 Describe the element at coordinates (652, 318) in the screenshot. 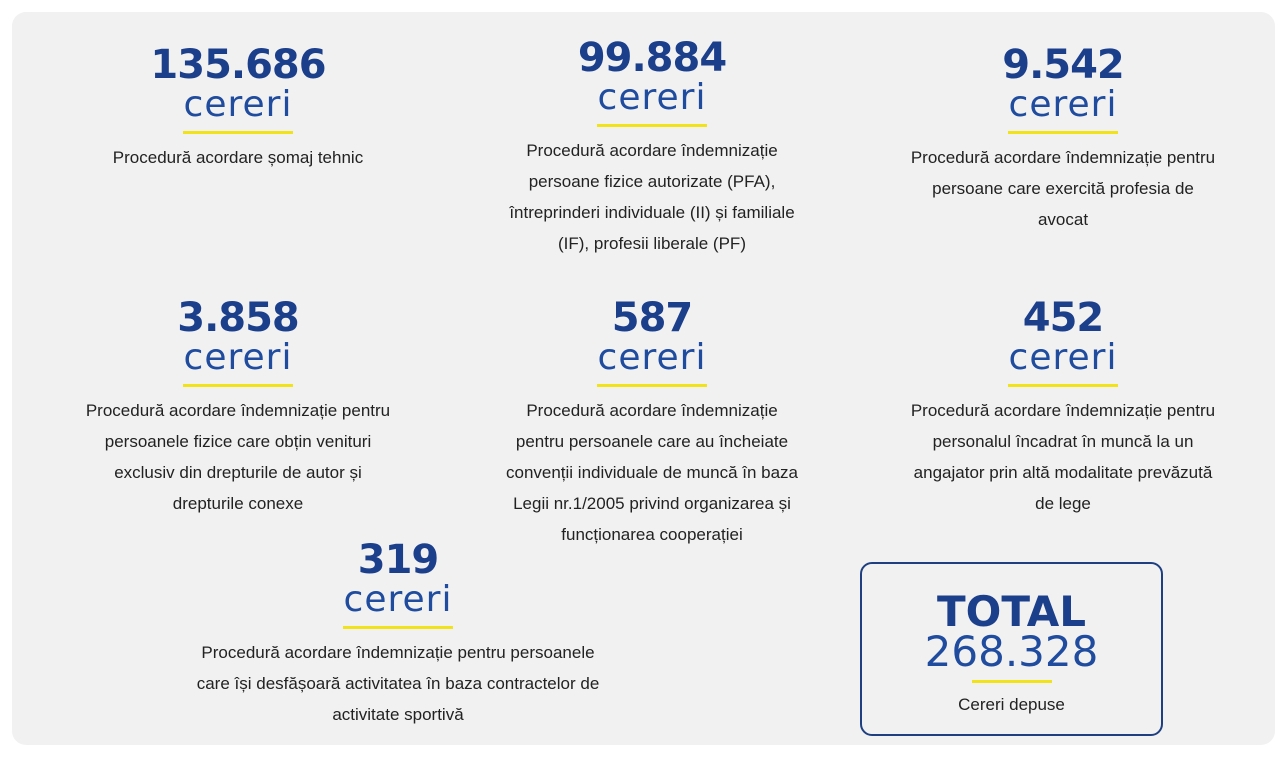

I see `stat-number: 587` at that location.